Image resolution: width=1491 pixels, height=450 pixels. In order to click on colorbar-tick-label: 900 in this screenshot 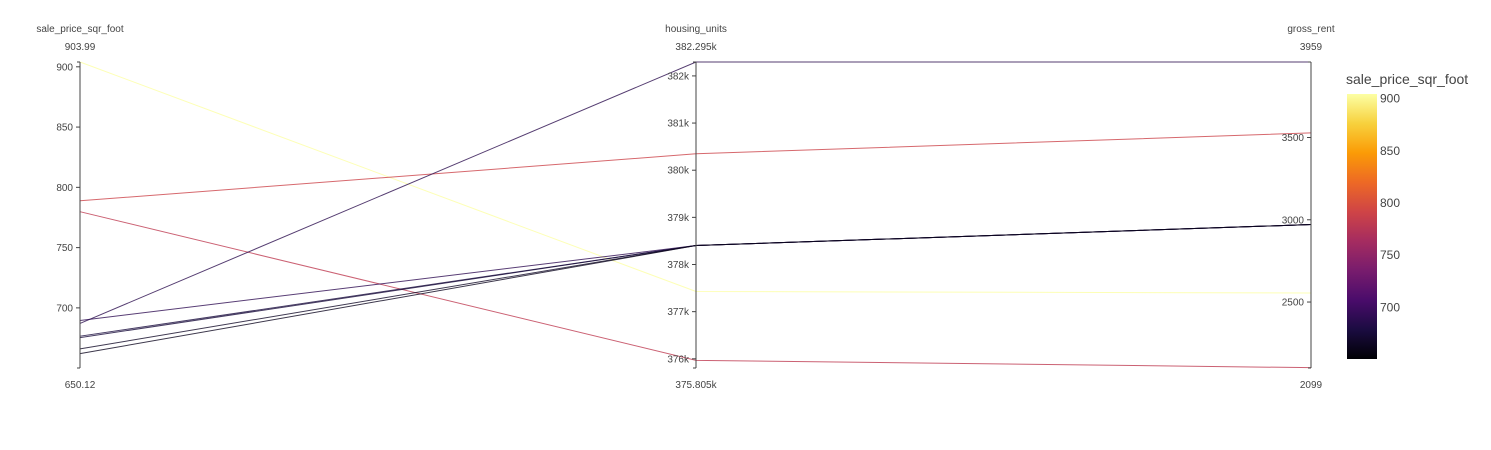, I will do `click(1390, 99)`.